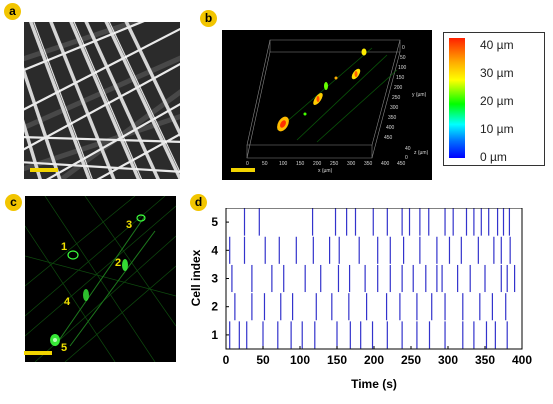 This screenshot has height=404, width=553. I want to click on panel-b-xtick: 200, so click(317, 164).